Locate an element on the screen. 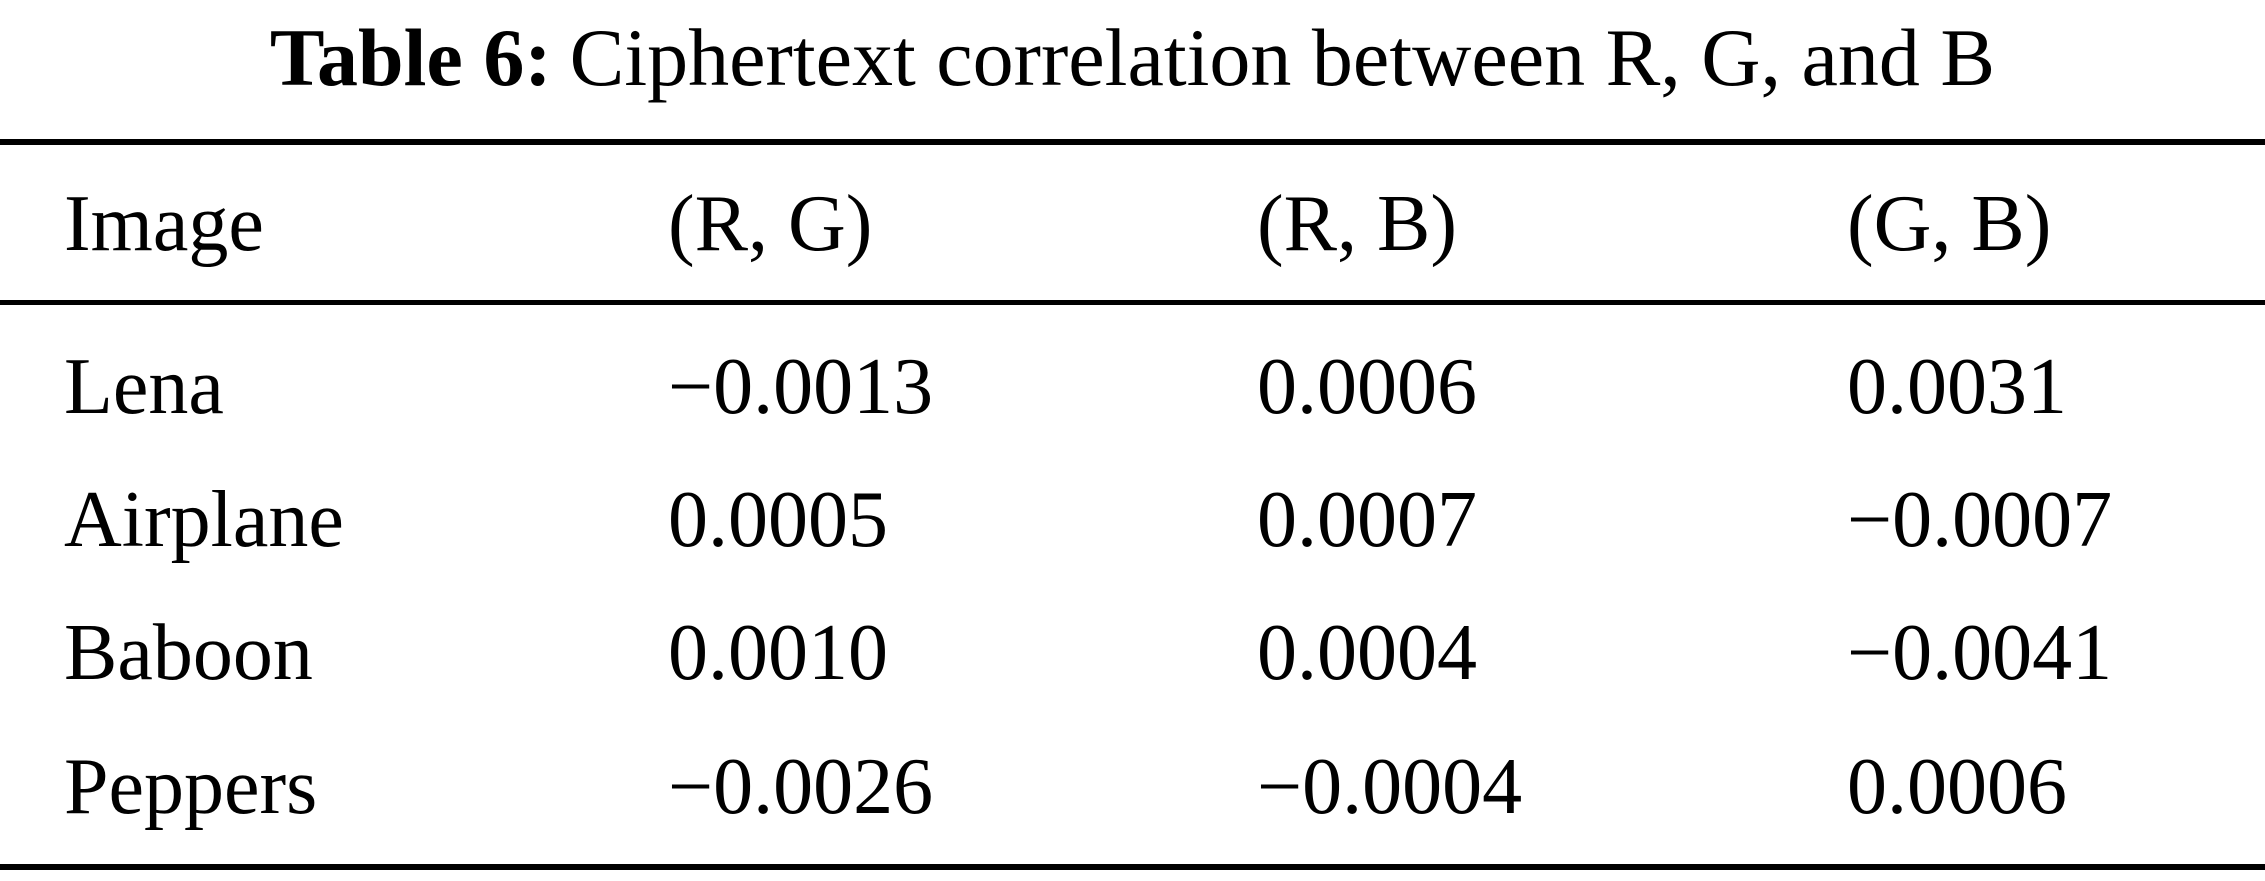 Image resolution: width=2265 pixels, height=881 pixels. table-cell: 0.0007 is located at coordinates (1367, 520).